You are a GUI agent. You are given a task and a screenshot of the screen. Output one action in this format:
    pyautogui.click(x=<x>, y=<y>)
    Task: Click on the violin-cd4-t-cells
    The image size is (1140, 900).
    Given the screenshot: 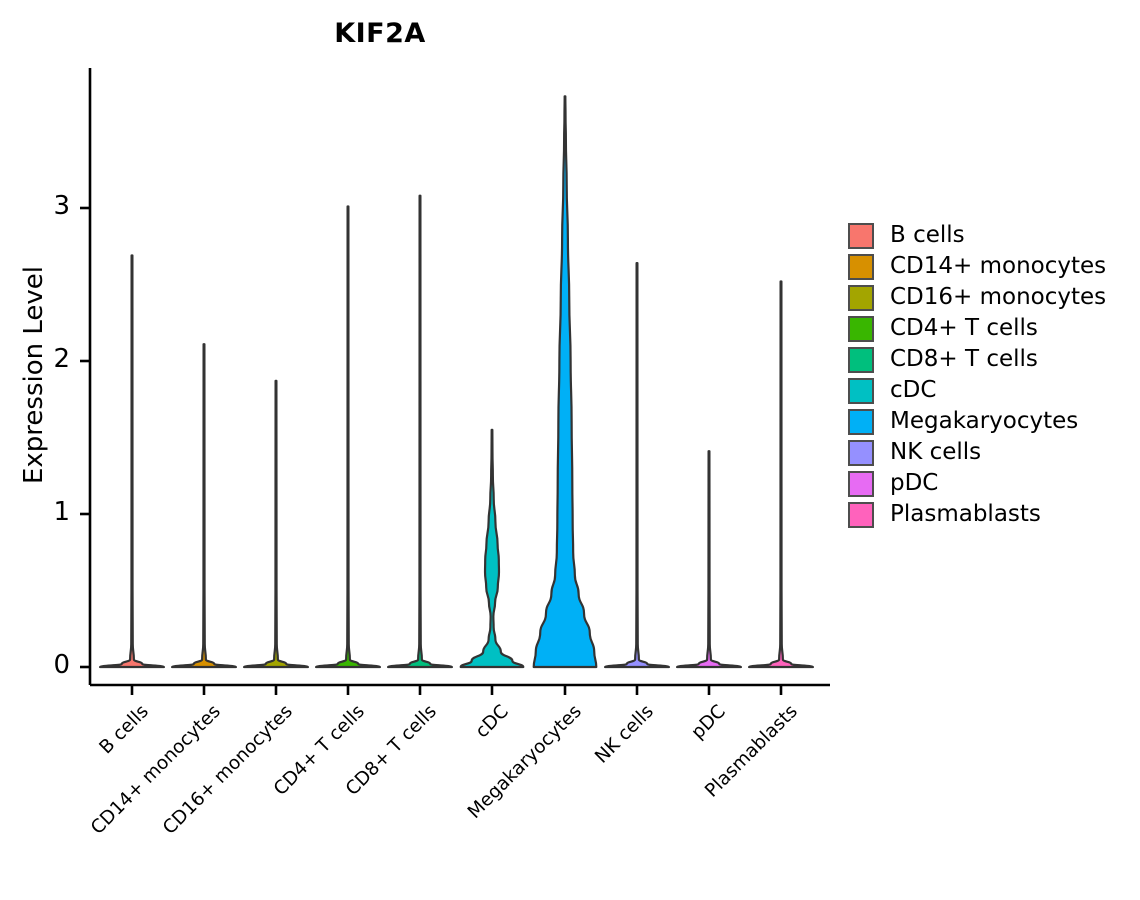 What is the action you would take?
    pyautogui.click(x=348, y=437)
    